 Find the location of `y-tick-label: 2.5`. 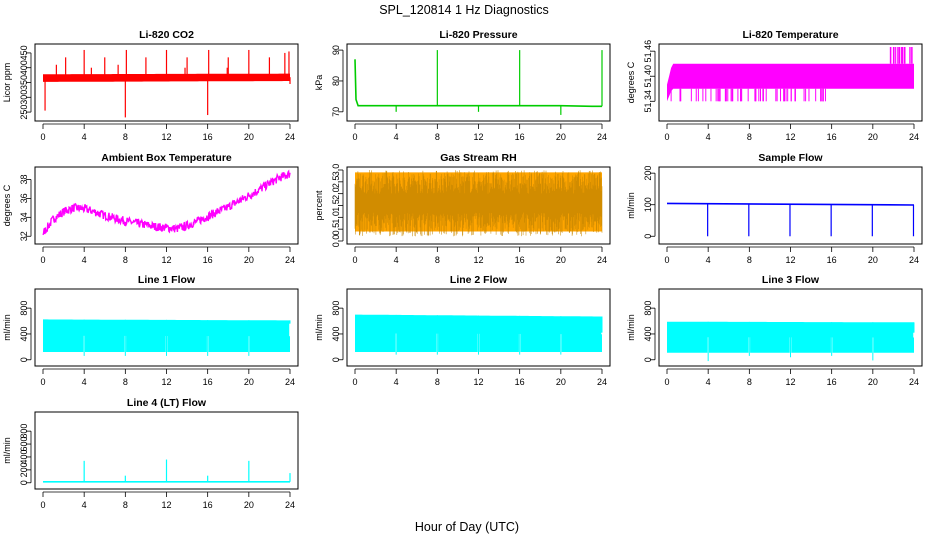

y-tick-label: 2.5 is located at coordinates (336, 182).